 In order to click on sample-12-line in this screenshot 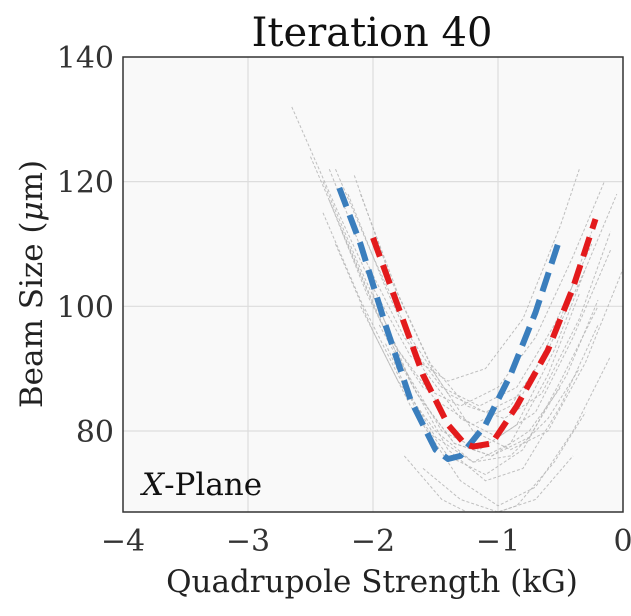, I will do `click(485, 387)`.